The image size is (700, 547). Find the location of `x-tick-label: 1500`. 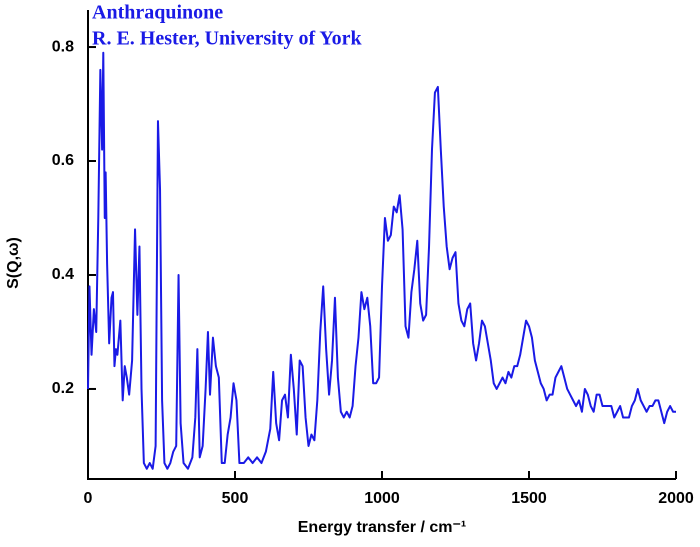

x-tick-label: 1500 is located at coordinates (529, 498).